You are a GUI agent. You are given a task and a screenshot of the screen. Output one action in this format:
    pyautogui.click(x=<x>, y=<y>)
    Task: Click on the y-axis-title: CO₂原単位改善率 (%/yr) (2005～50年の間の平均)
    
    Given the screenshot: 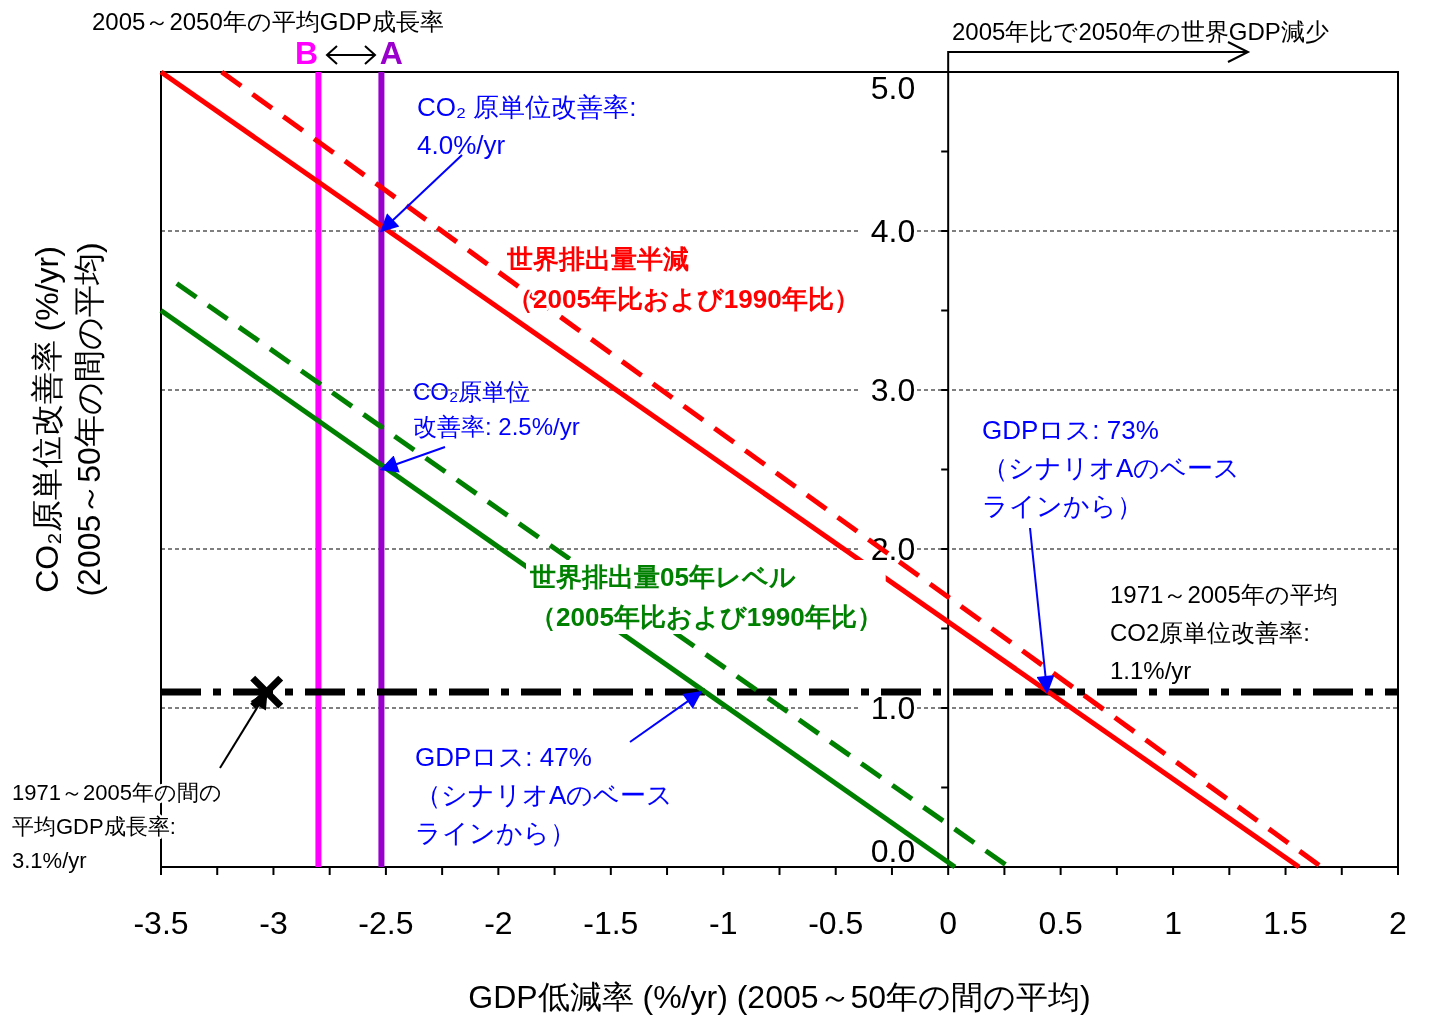 What is the action you would take?
    pyautogui.click(x=68, y=419)
    